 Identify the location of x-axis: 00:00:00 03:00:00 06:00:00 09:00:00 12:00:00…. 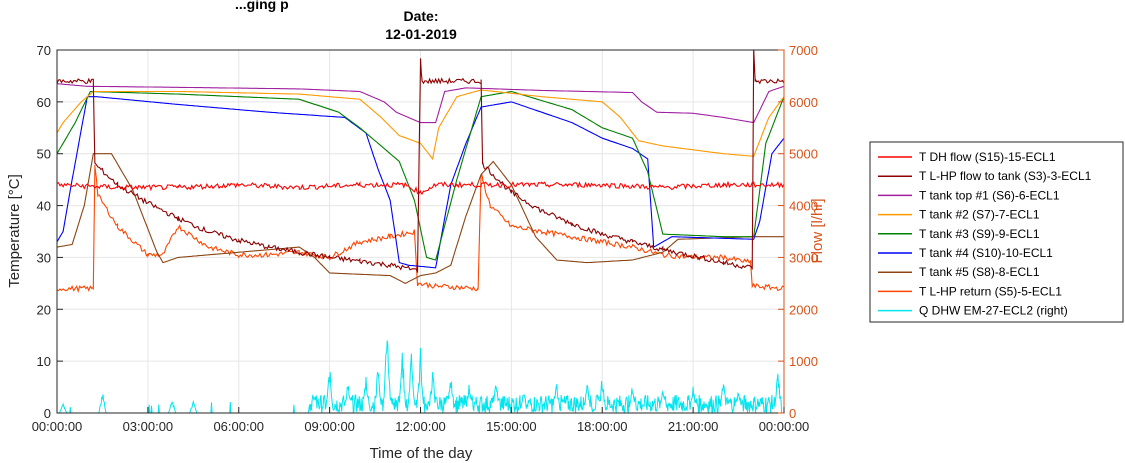
(421, 420).